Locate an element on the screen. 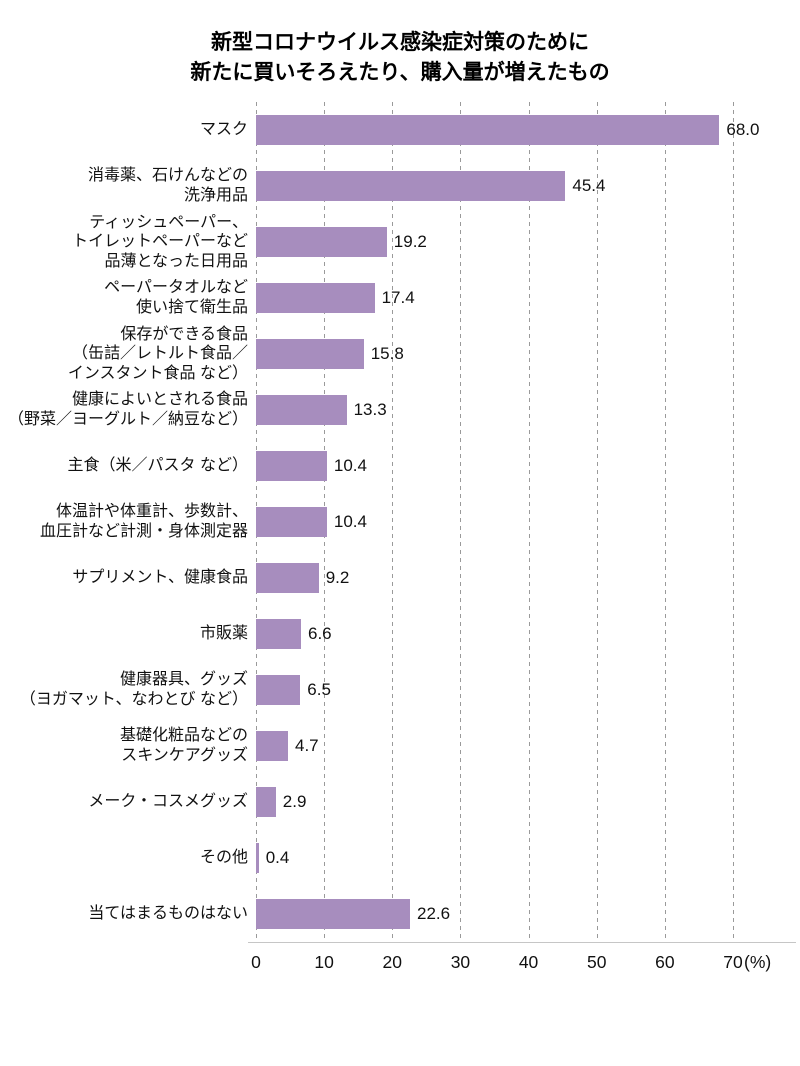  x-tick: 60 is located at coordinates (665, 961).